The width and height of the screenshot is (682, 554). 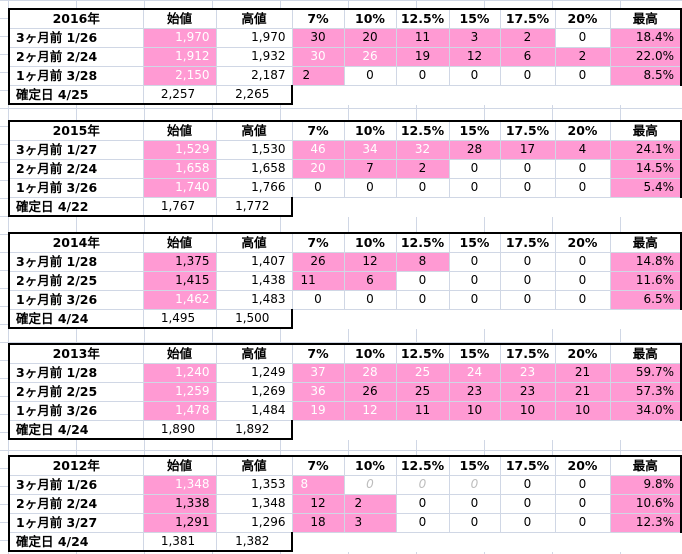 What do you see at coordinates (179, 280) in the screenshot?
I see `cell-start: 1,415` at bounding box center [179, 280].